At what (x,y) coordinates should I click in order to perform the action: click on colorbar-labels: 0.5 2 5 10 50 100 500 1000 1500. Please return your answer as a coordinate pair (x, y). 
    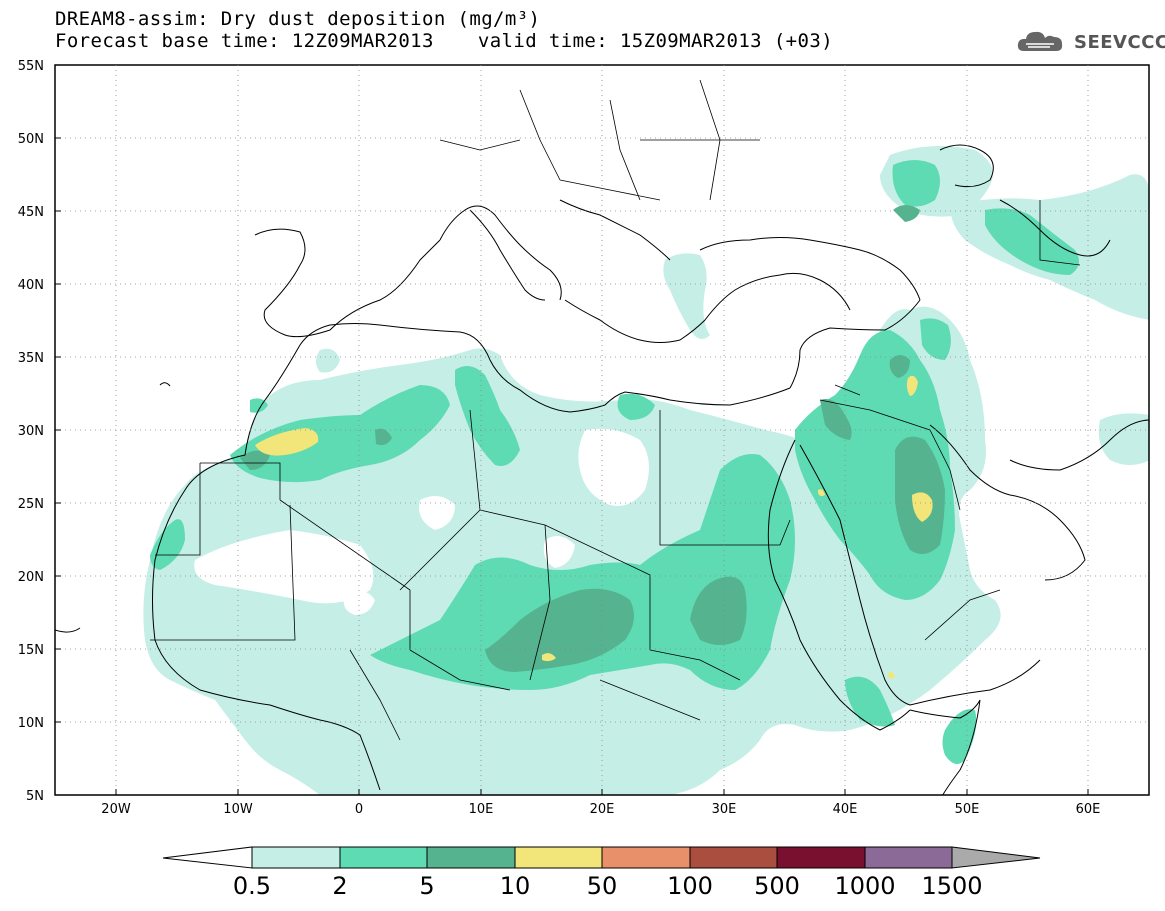
    Looking at the image, I should click on (608, 886).